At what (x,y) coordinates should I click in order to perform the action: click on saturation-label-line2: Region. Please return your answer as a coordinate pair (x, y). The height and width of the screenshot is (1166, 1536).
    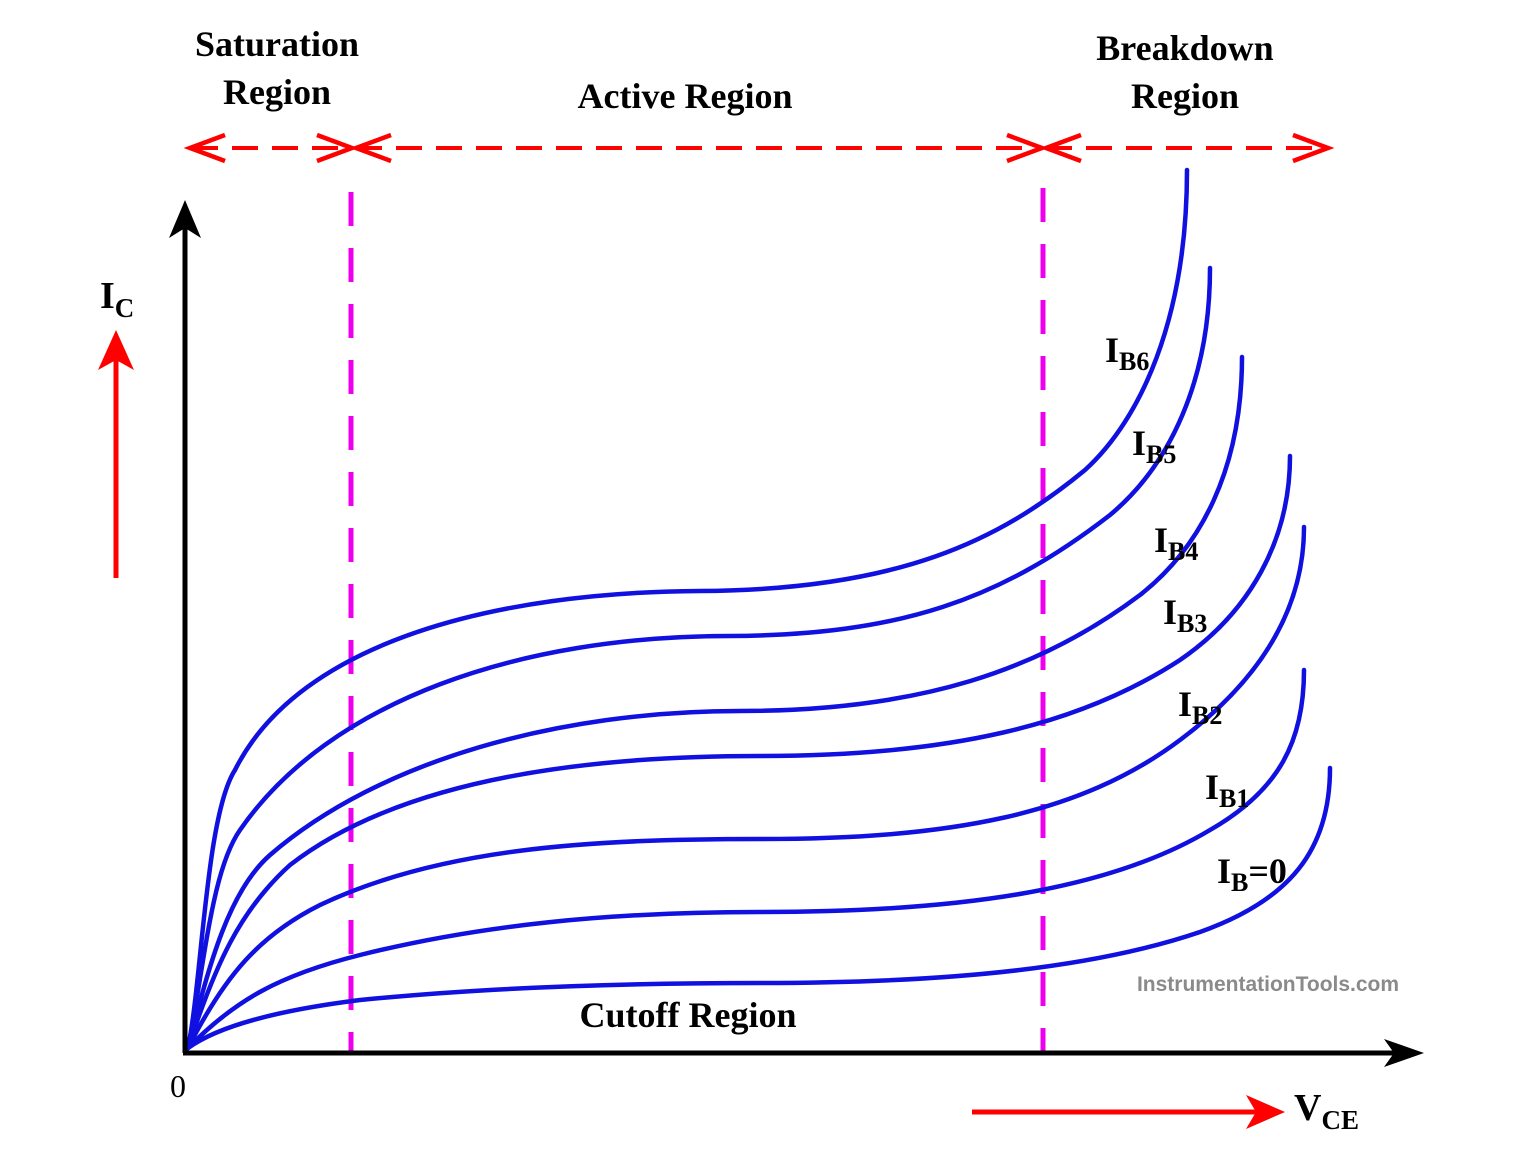
    Looking at the image, I should click on (277, 92).